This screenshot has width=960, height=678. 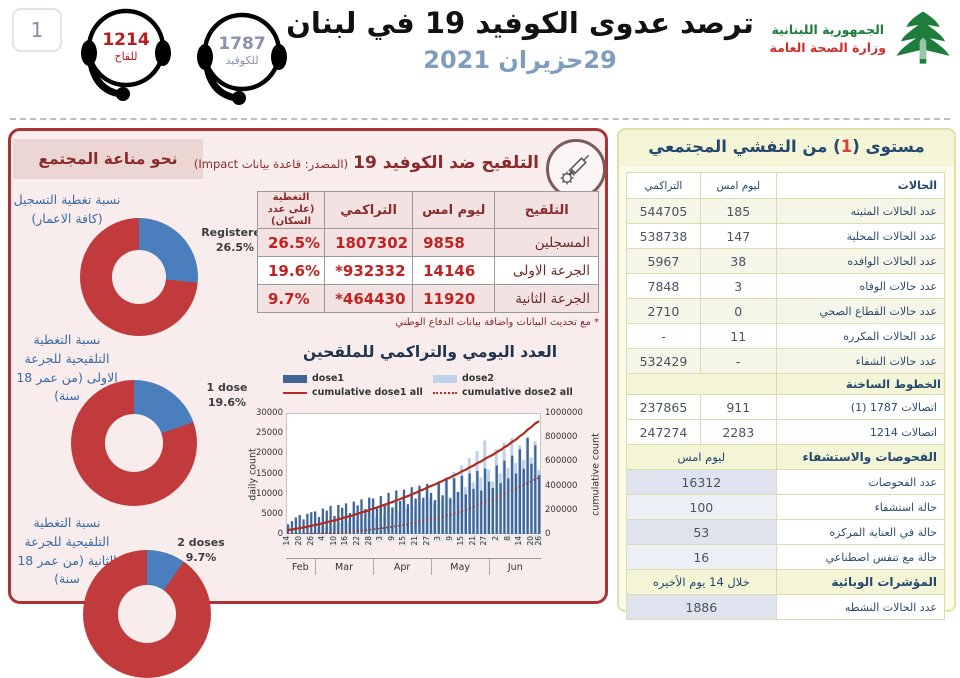 I want to click on donut-chart-1-dose, so click(x=134, y=443).